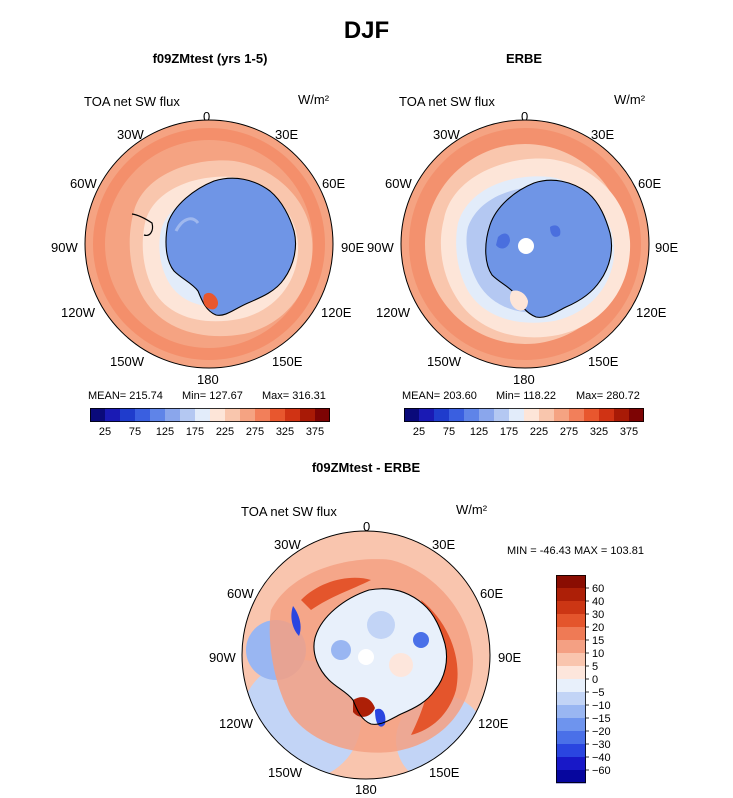 Image resolution: width=733 pixels, height=798 pixels. I want to click on panel2-field-label: TOA net SW flux, so click(447, 101).